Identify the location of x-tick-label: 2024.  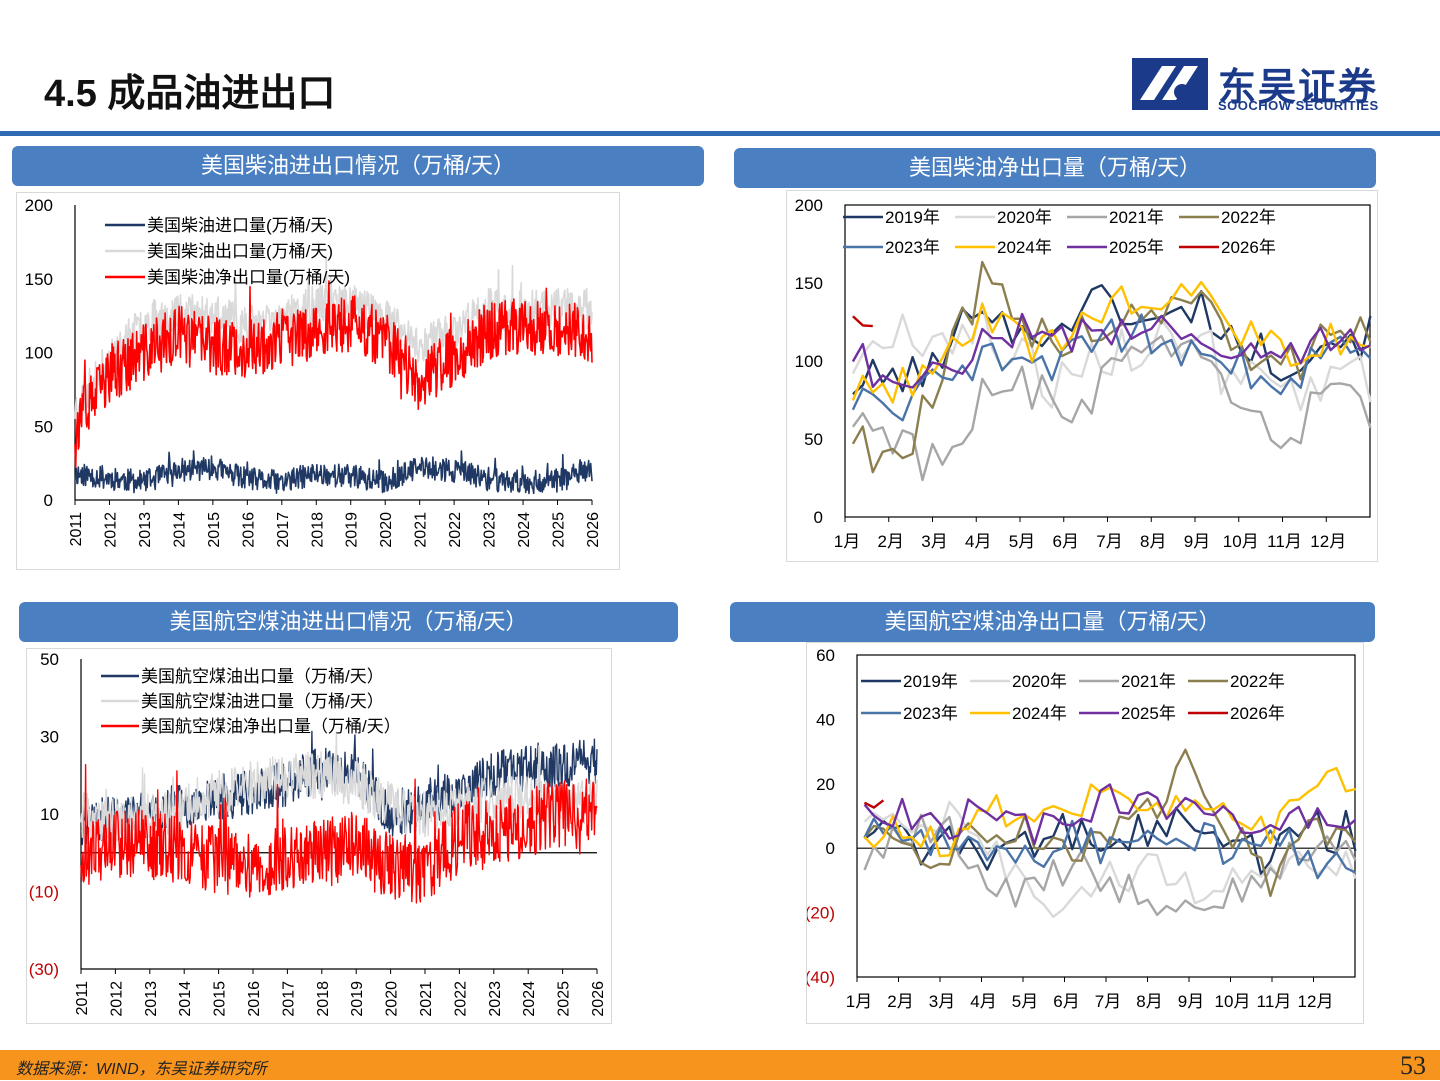
(529, 999).